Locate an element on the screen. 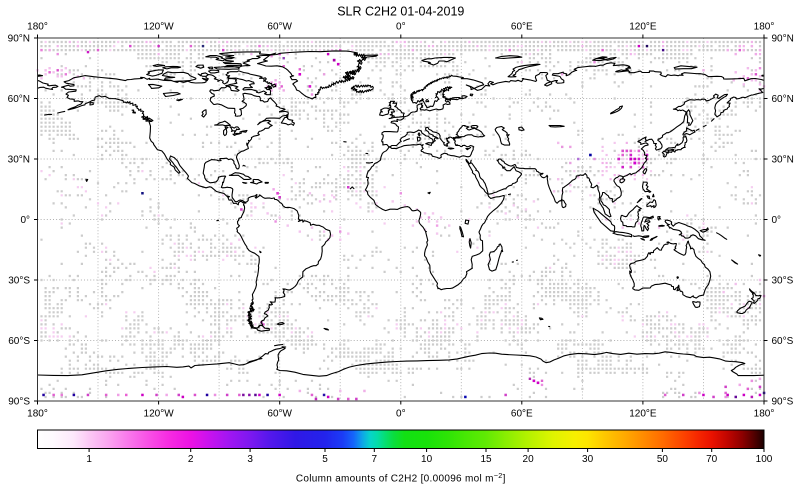  svg-text: 100 is located at coordinates (764, 459).